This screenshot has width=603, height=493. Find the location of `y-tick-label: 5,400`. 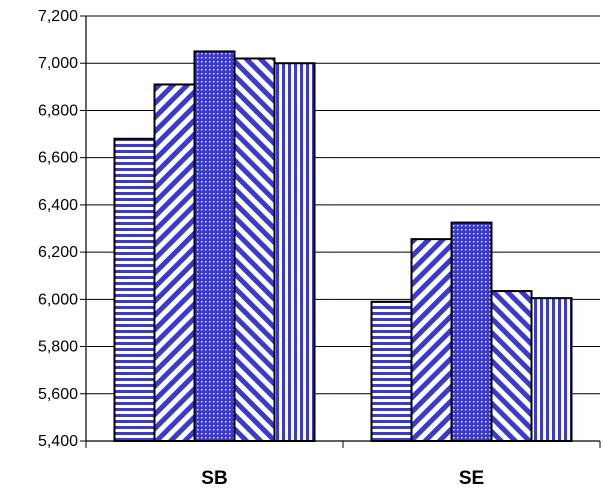

y-tick-label: 5,400 is located at coordinates (58, 441).